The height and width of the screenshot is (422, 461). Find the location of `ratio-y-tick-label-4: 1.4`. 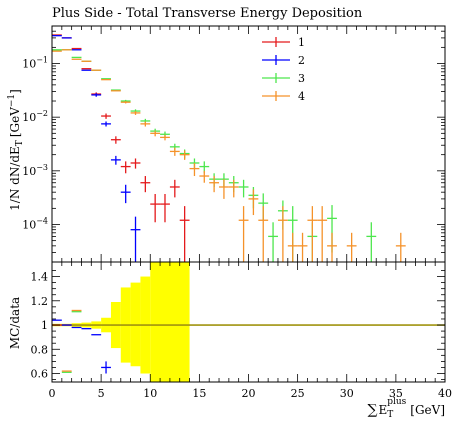

ratio-y-tick-label-4: 1.4 is located at coordinates (40, 277).